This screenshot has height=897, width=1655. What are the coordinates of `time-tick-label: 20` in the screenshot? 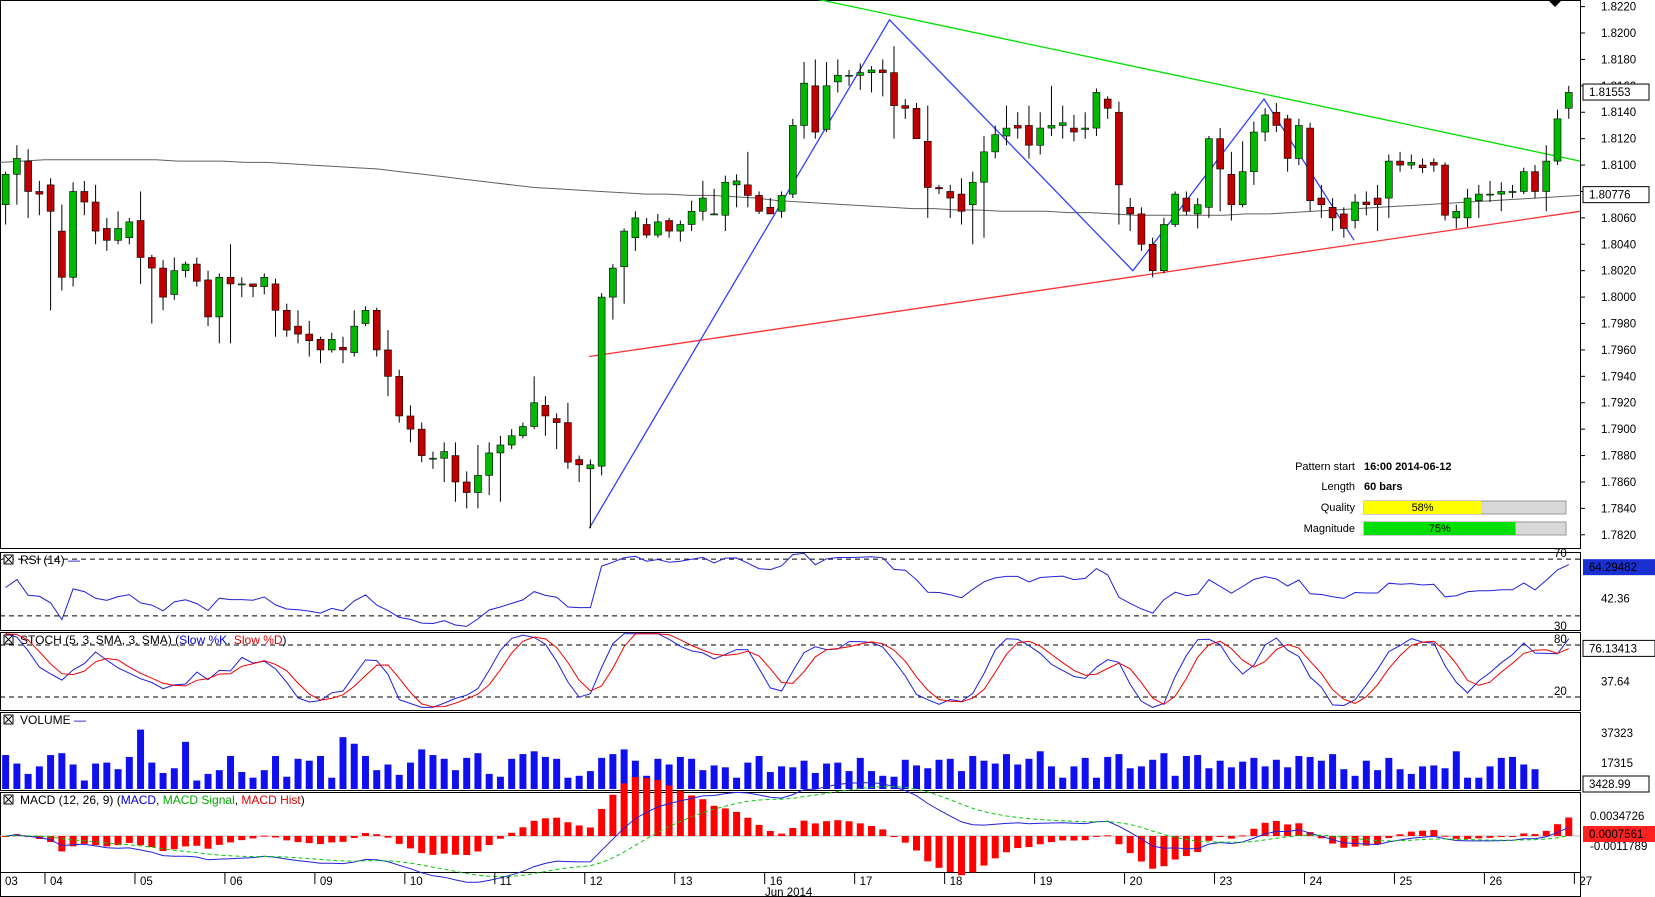 It's located at (1136, 882).